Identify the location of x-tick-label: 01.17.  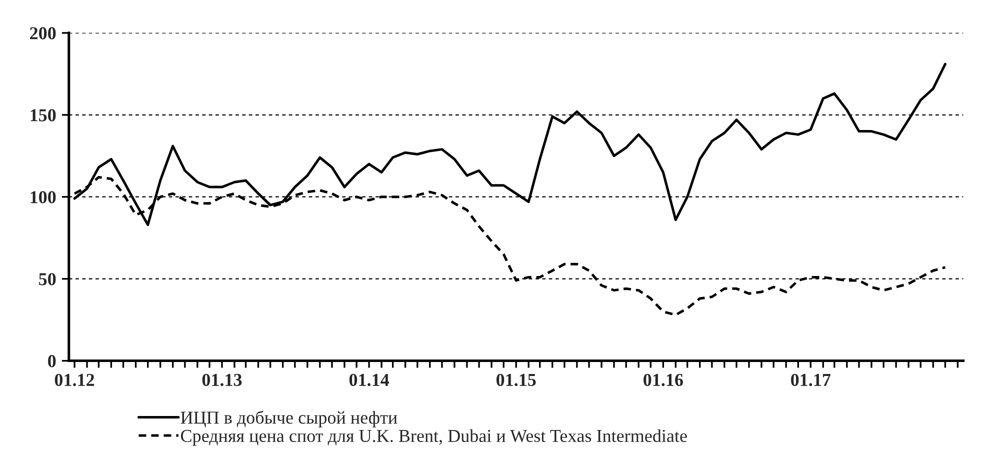
(811, 380).